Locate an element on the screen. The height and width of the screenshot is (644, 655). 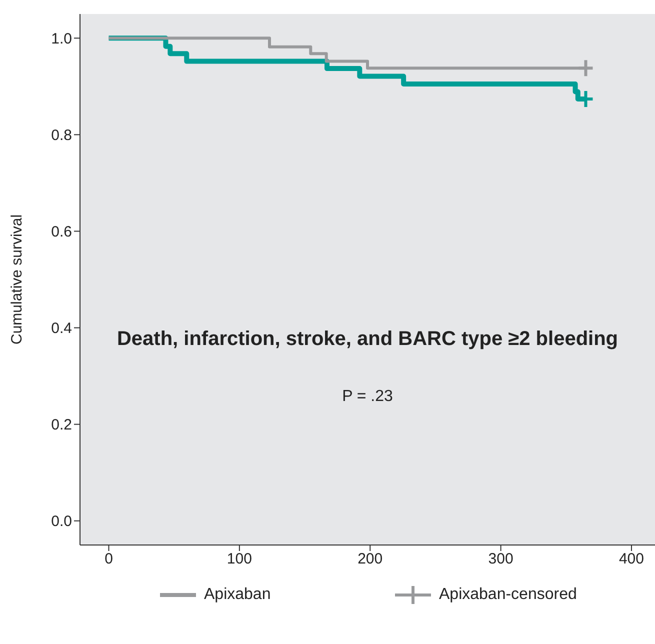
y-tick-label: 1.0 is located at coordinates (61, 39).